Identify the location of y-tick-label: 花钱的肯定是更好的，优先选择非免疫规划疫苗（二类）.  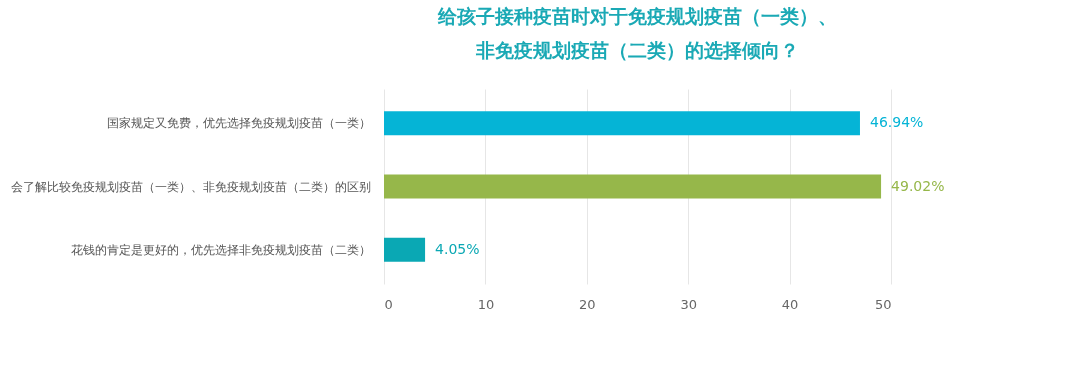
(220, 249).